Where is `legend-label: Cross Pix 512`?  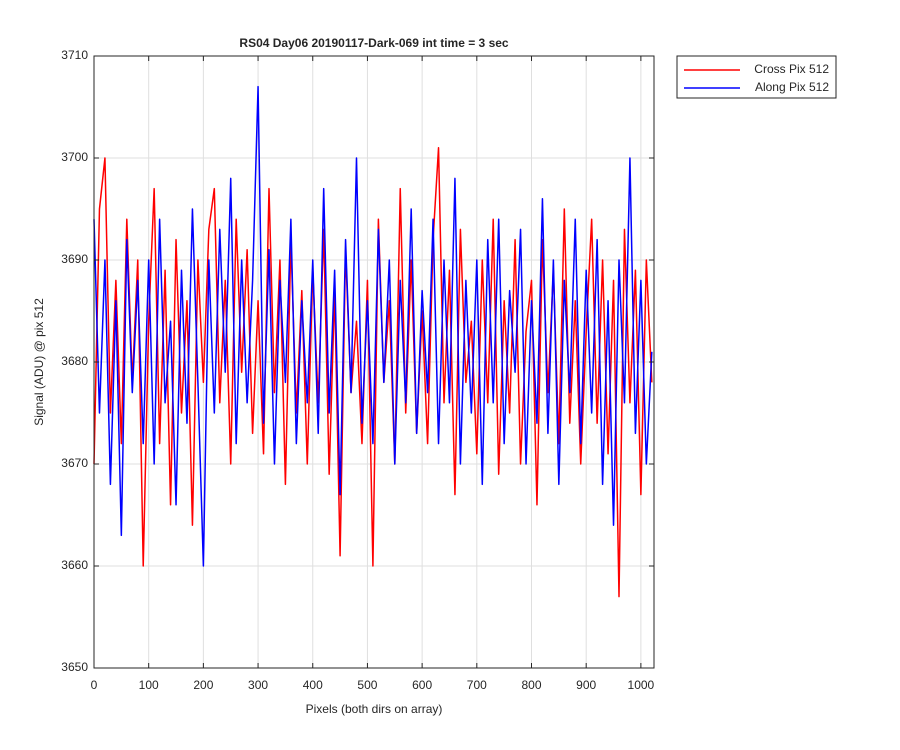
legend-label: Cross Pix 512 is located at coordinates (791, 69).